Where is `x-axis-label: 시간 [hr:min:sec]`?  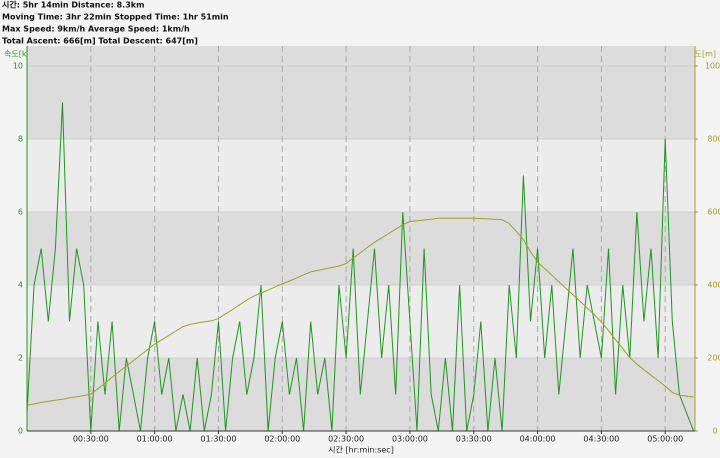 x-axis-label: 시간 [hr:min:sec] is located at coordinates (361, 450).